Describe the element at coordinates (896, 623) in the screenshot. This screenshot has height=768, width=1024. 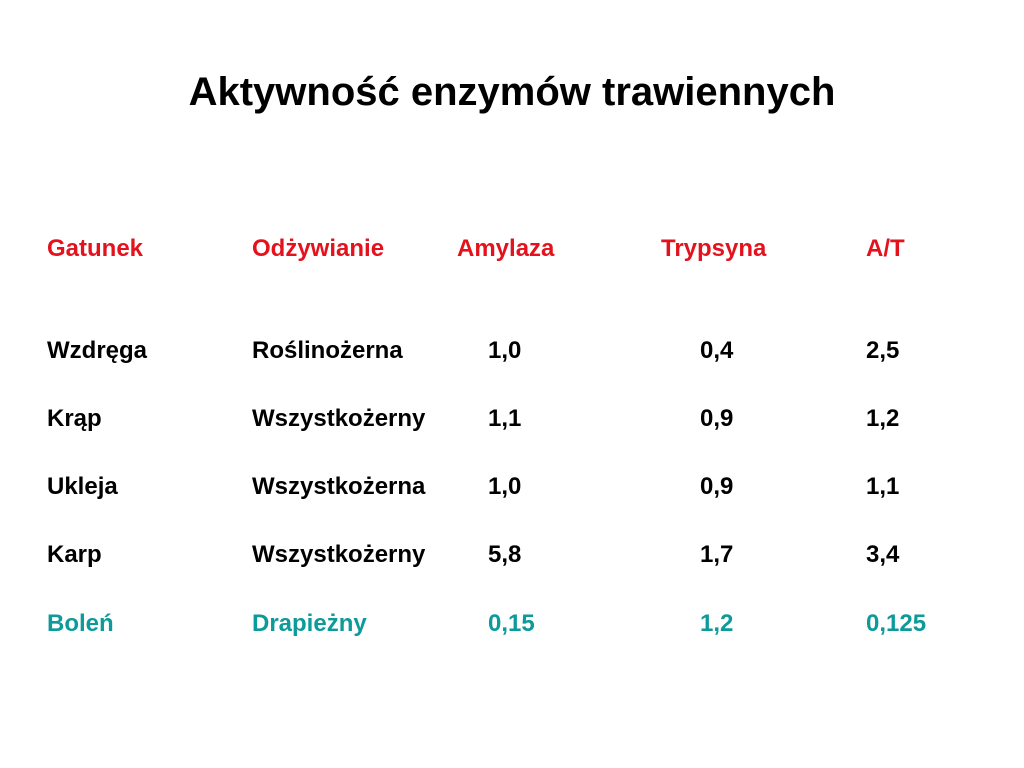
I see `table-cell: 0,125` at that location.